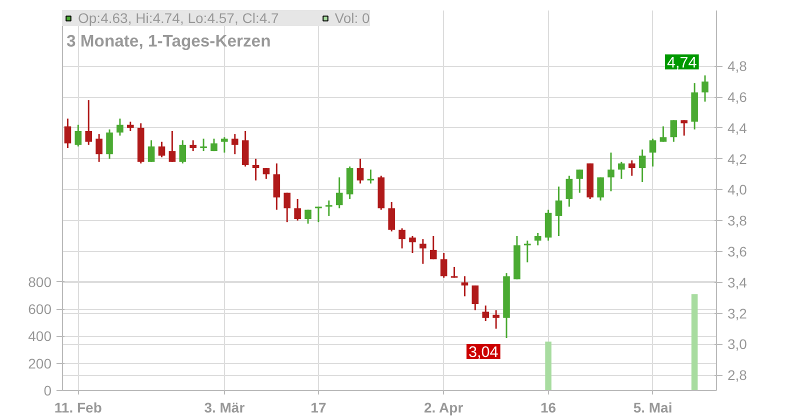 The image size is (800, 420). What do you see at coordinates (444, 408) in the screenshot?
I see `x-tick-label: 2. Apr` at bounding box center [444, 408].